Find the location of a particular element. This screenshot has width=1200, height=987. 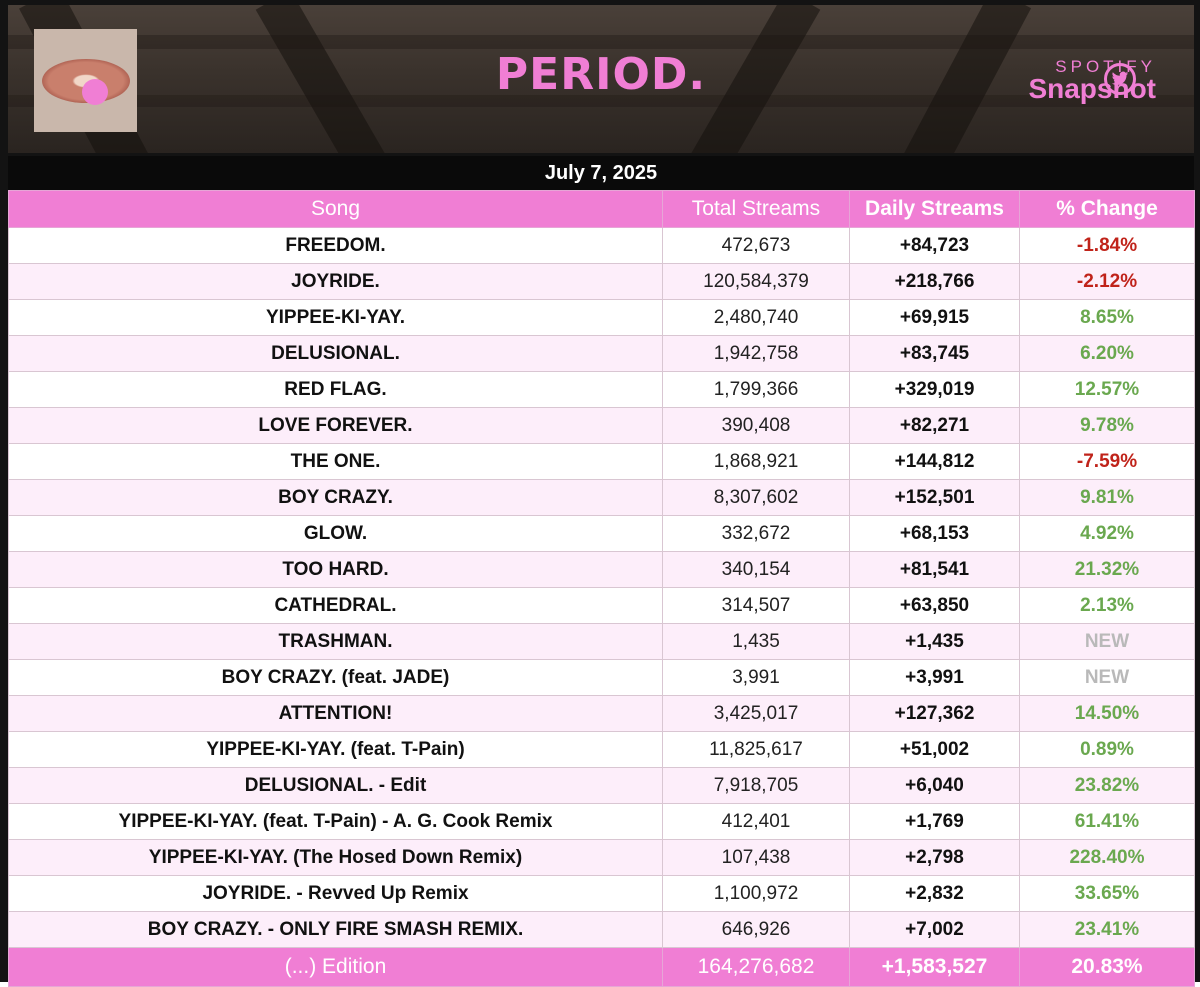

percent-change-cell: 23.82% is located at coordinates (1107, 785).